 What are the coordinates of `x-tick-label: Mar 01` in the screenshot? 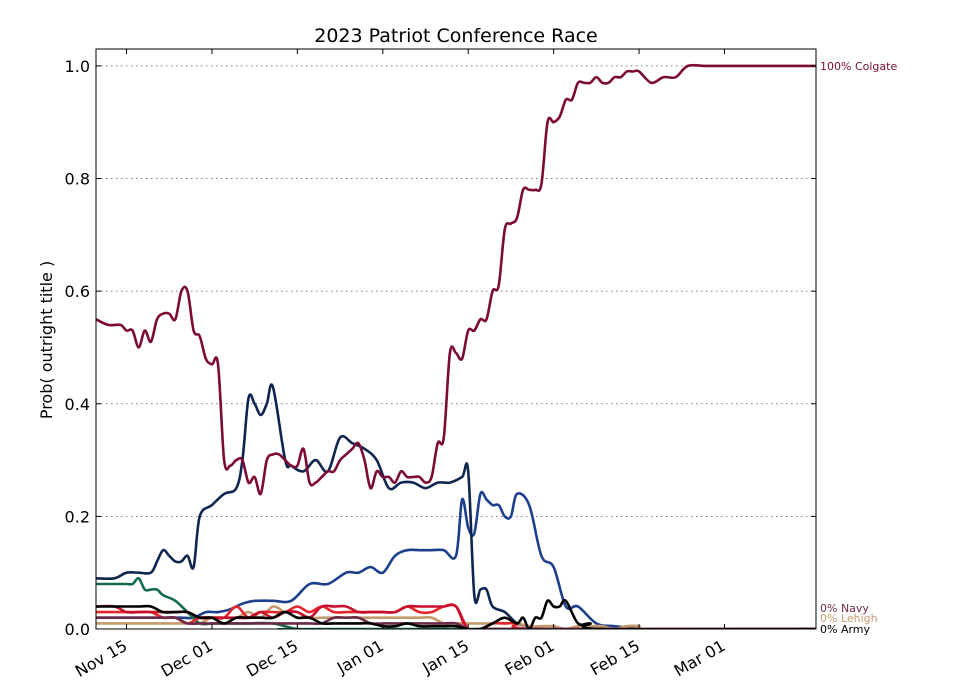 It's located at (700, 658).